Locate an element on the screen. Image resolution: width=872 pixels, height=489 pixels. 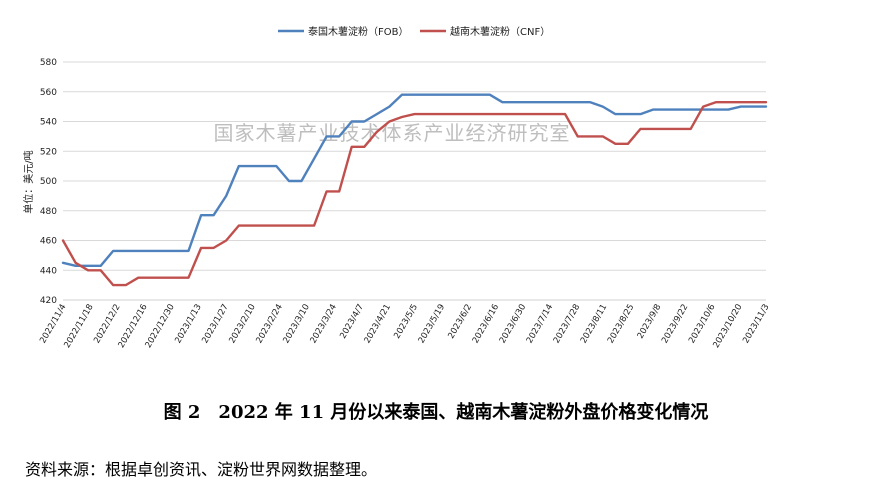
x-tick-label: 2022/12/30 is located at coordinates (160, 326).